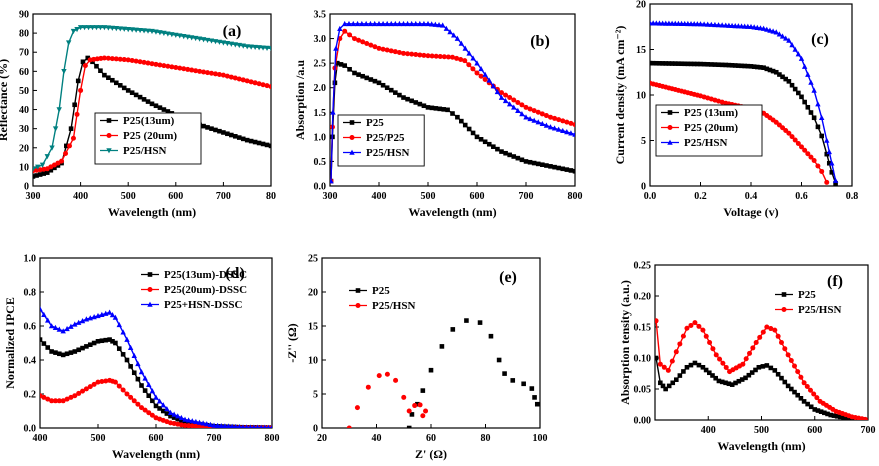 The width and height of the screenshot is (879, 466). What do you see at coordinates (30, 327) in the screenshot?
I see `y-tick-label: 0.6` at bounding box center [30, 327].